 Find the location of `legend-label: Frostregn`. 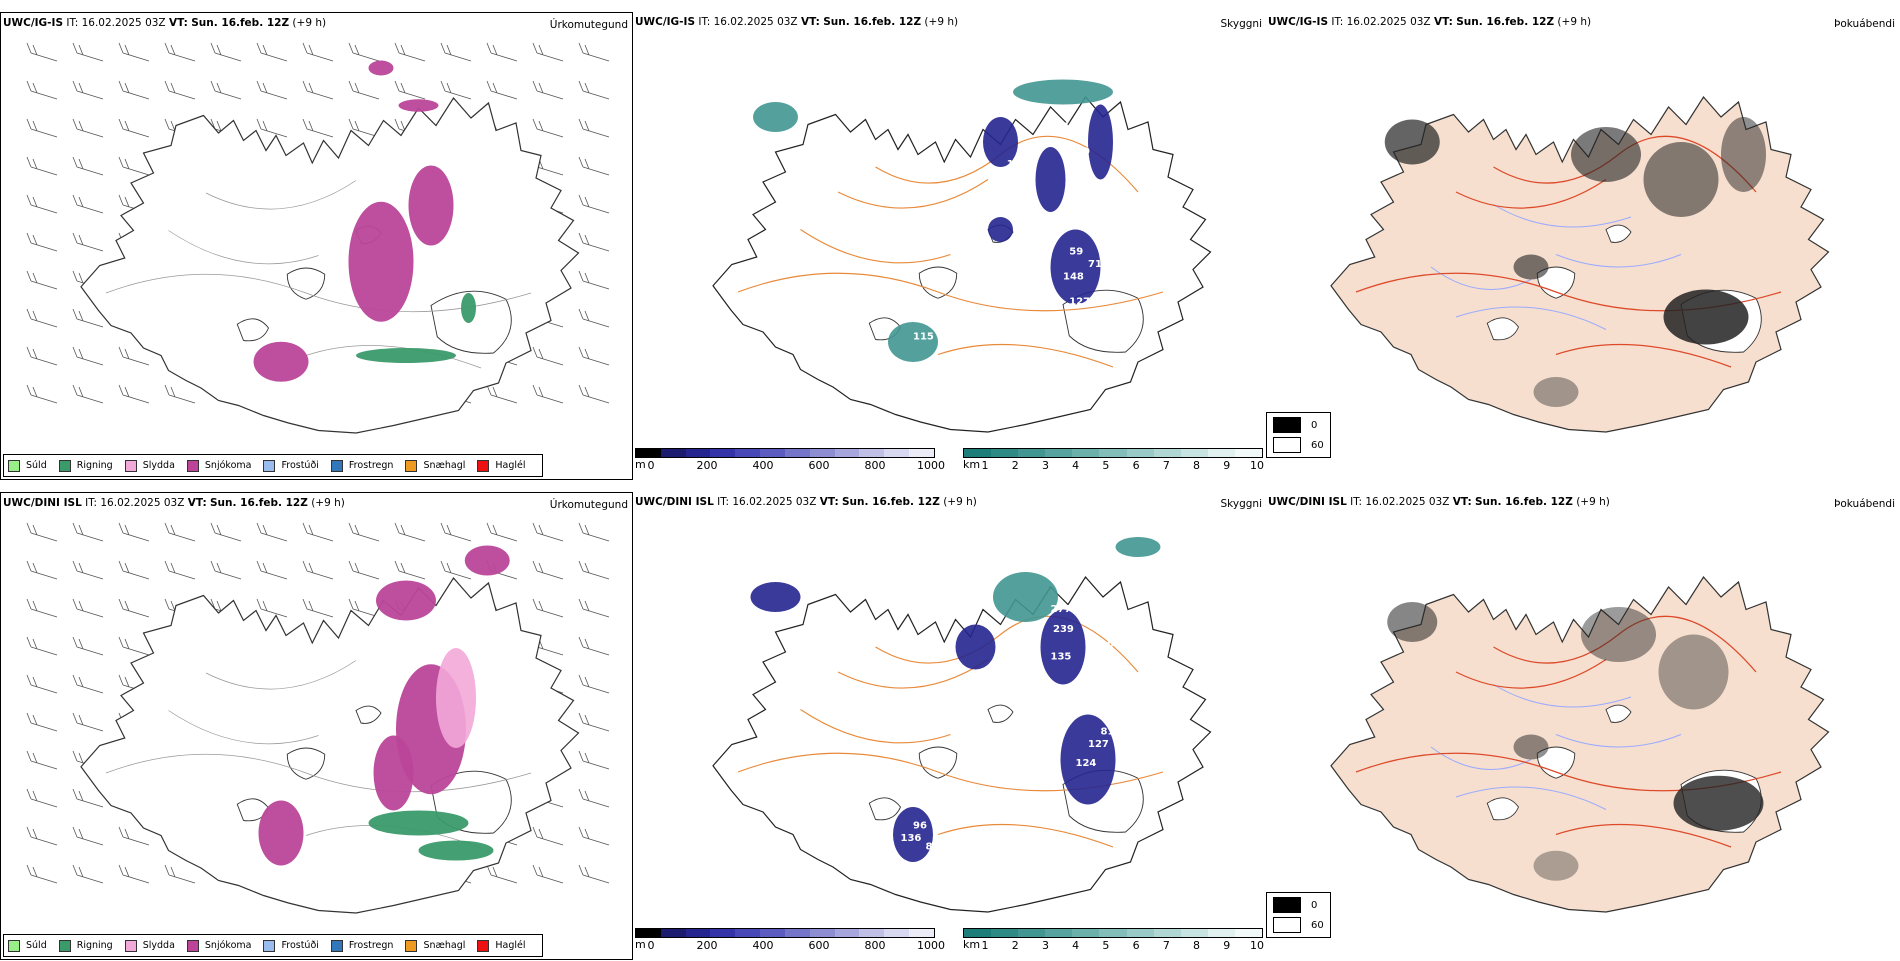

legend-label: Frostregn is located at coordinates (371, 465).